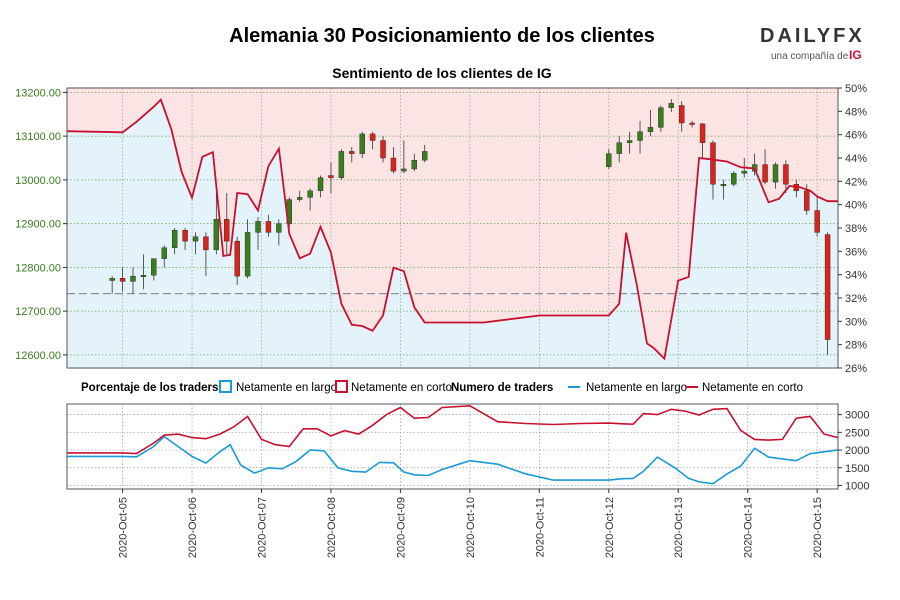 The width and height of the screenshot is (900, 600). What do you see at coordinates (38, 268) in the screenshot?
I see `left-tick-label: 12800.00` at bounding box center [38, 268].